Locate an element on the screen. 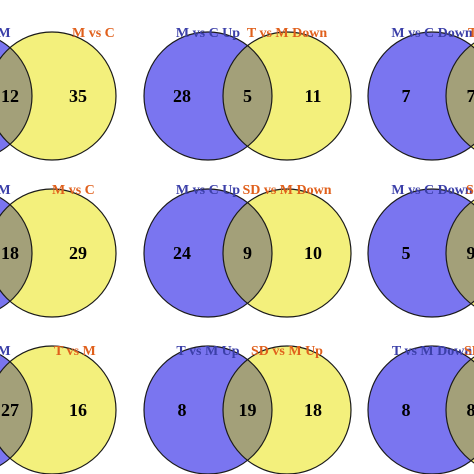 The height and width of the screenshot is (474, 474). right-only-count: 16 is located at coordinates (78, 410).